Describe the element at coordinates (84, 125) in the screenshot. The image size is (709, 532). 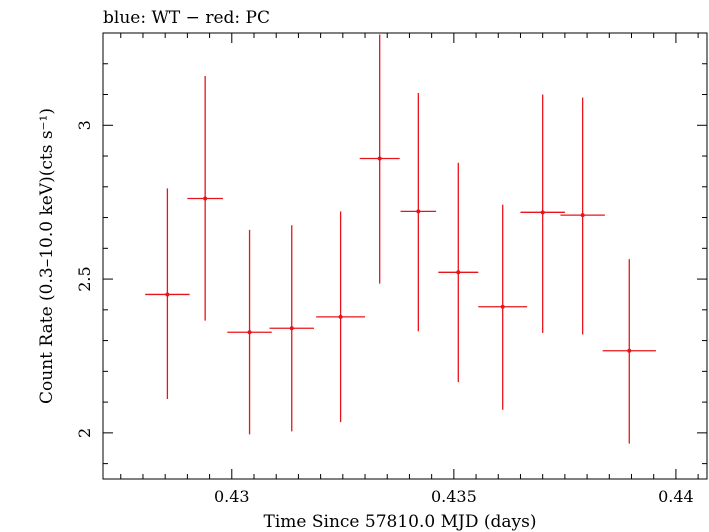
I see `y-tick-label: 3` at that location.